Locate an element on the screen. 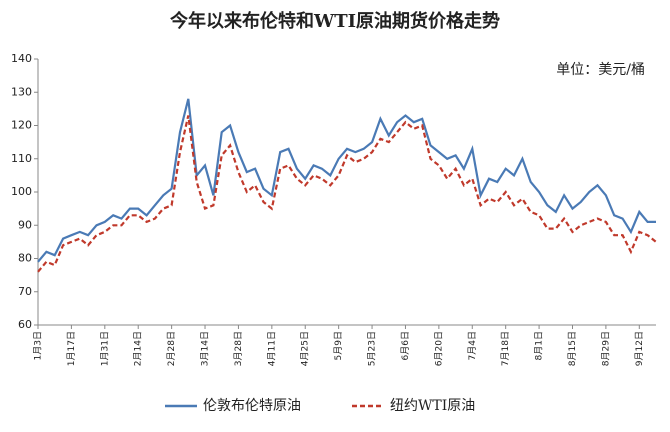 The image size is (670, 432). y-tick-label: 100 is located at coordinates (21, 191).